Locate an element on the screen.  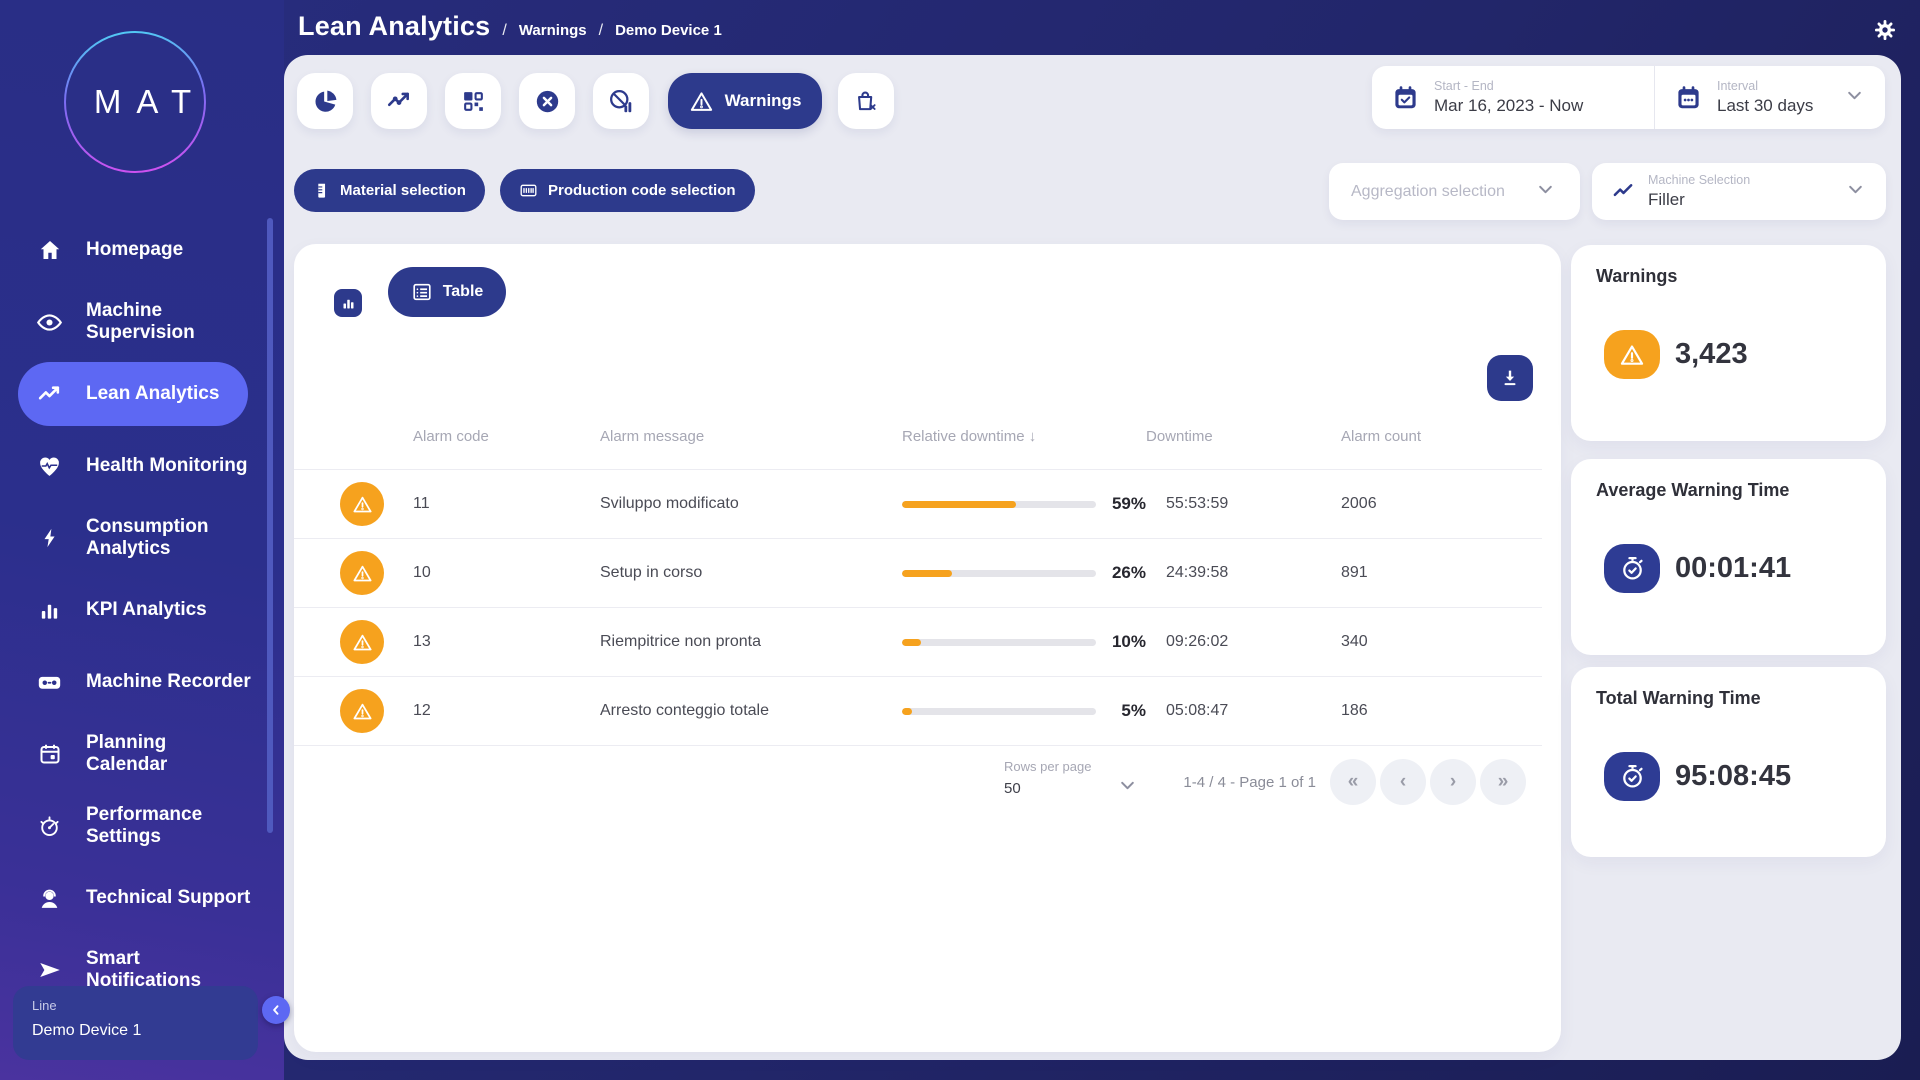
rows-per-page-select: Rows per page 50 is located at coordinates (1047, 778).